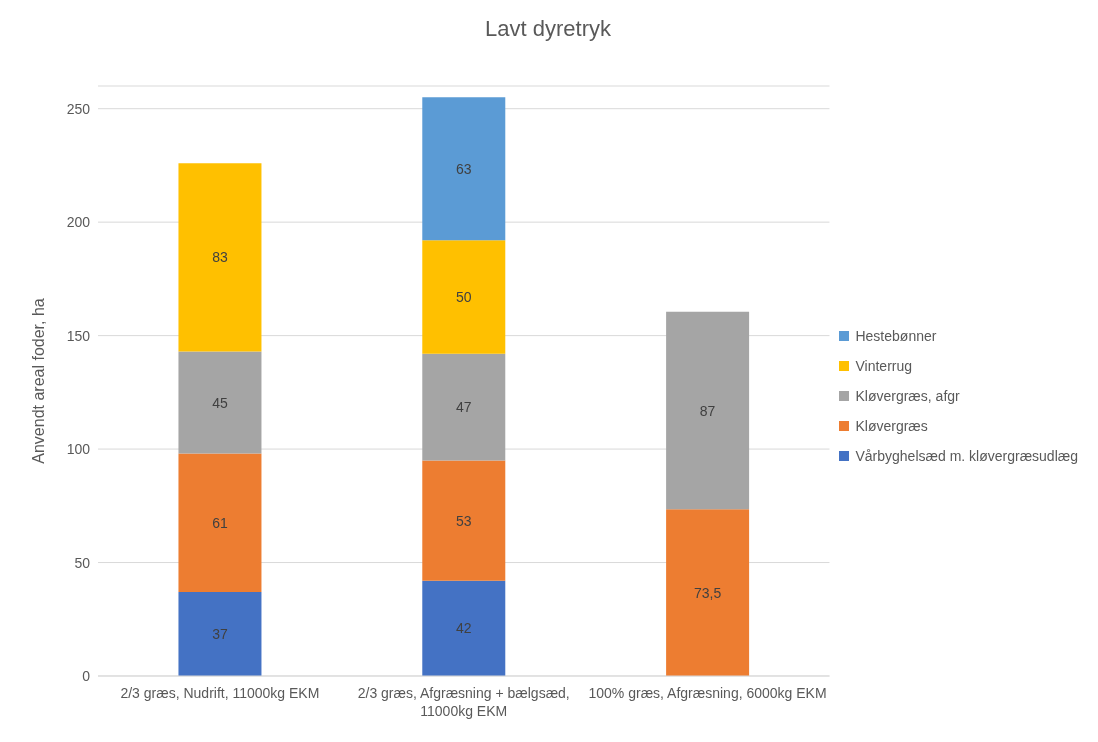 The image size is (1098, 742). I want to click on data-label: 87, so click(707, 410).